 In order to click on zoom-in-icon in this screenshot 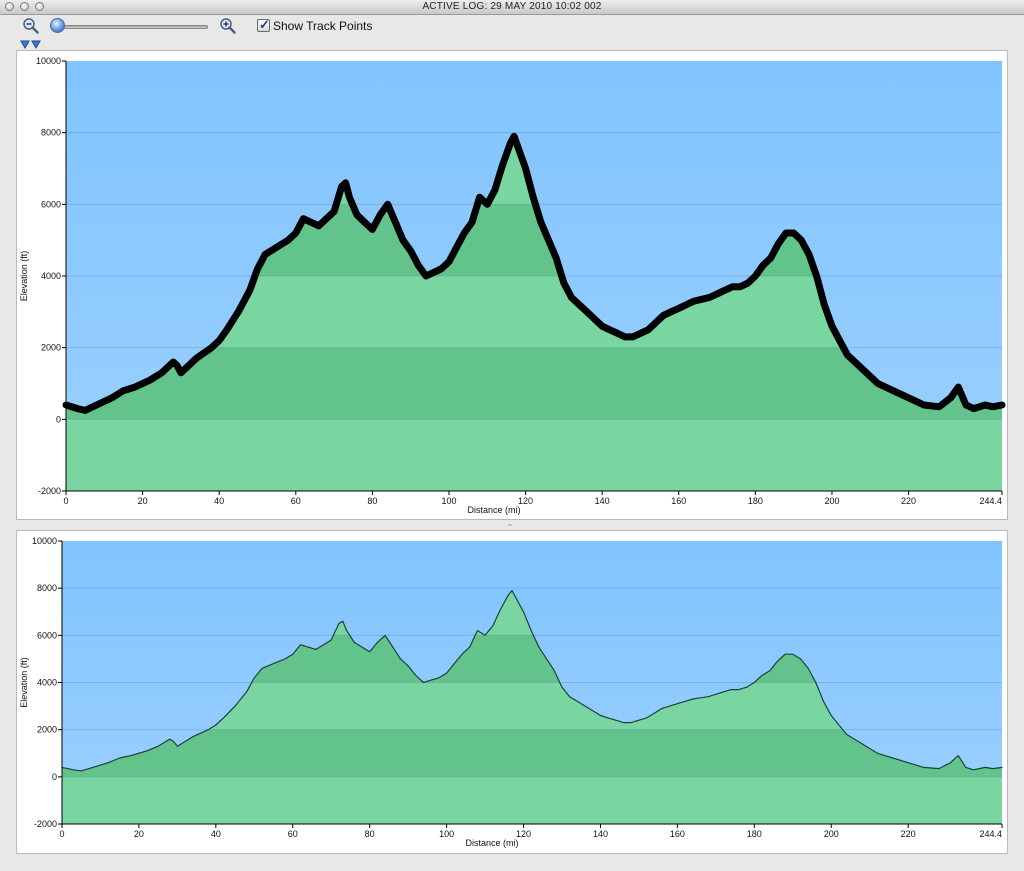, I will do `click(228, 26)`.